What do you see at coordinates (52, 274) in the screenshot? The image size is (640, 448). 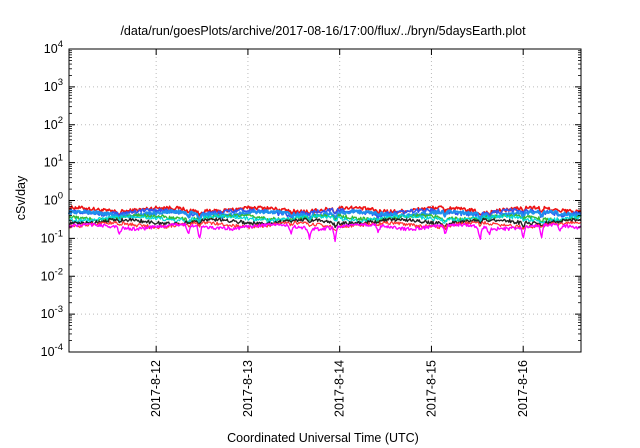 I see `y-tick-label: 10⁻²` at bounding box center [52, 274].